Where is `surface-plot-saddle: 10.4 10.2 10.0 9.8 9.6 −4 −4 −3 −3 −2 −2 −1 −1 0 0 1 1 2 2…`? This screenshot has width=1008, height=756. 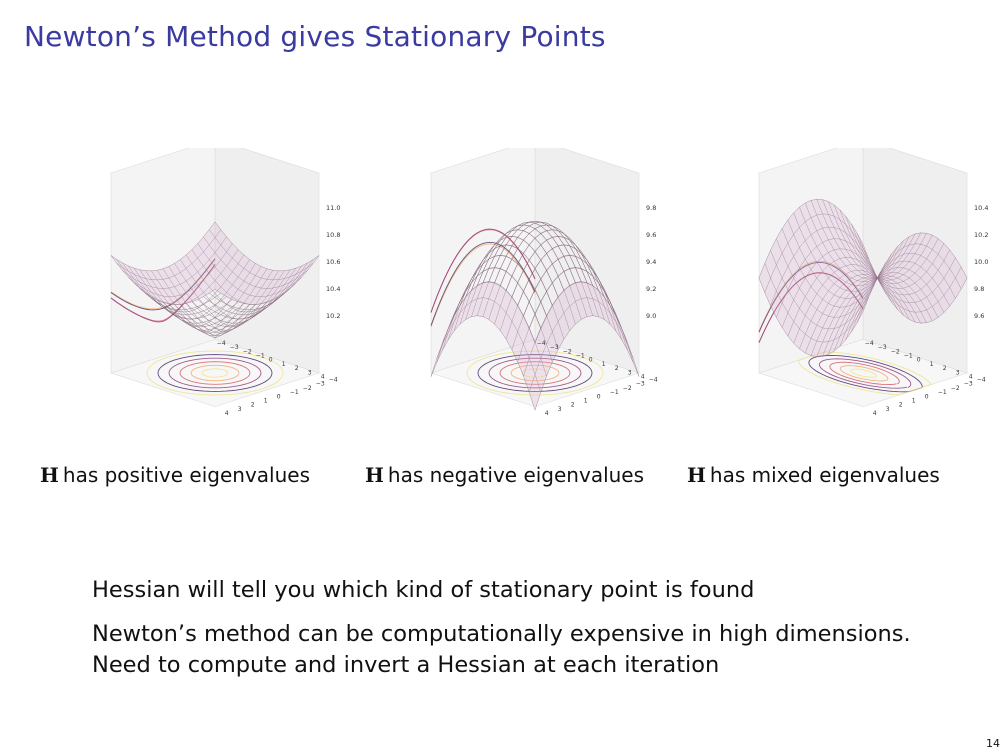 surface-plot-saddle: 10.4 10.2 10.0 9.8 9.6 −4 −4 −3 −3 −2 −2 −1 −1 0 0 1 1 2 2… is located at coordinates (873, 282).